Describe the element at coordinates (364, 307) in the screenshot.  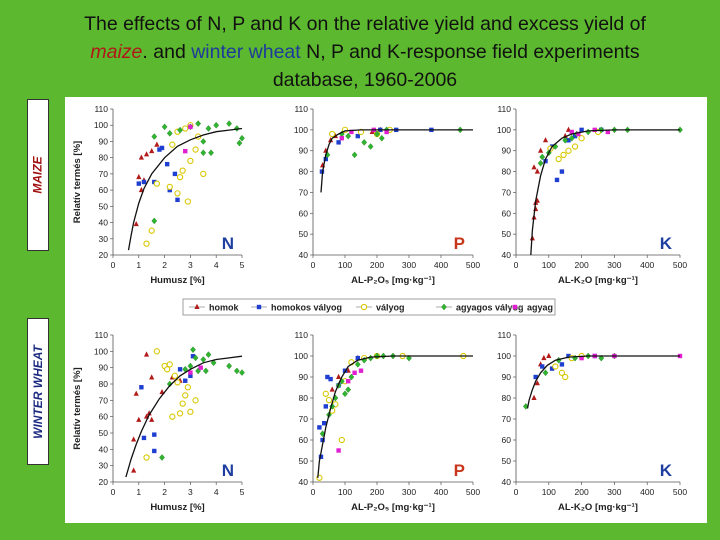
I see `legend-marker-vályog` at that location.